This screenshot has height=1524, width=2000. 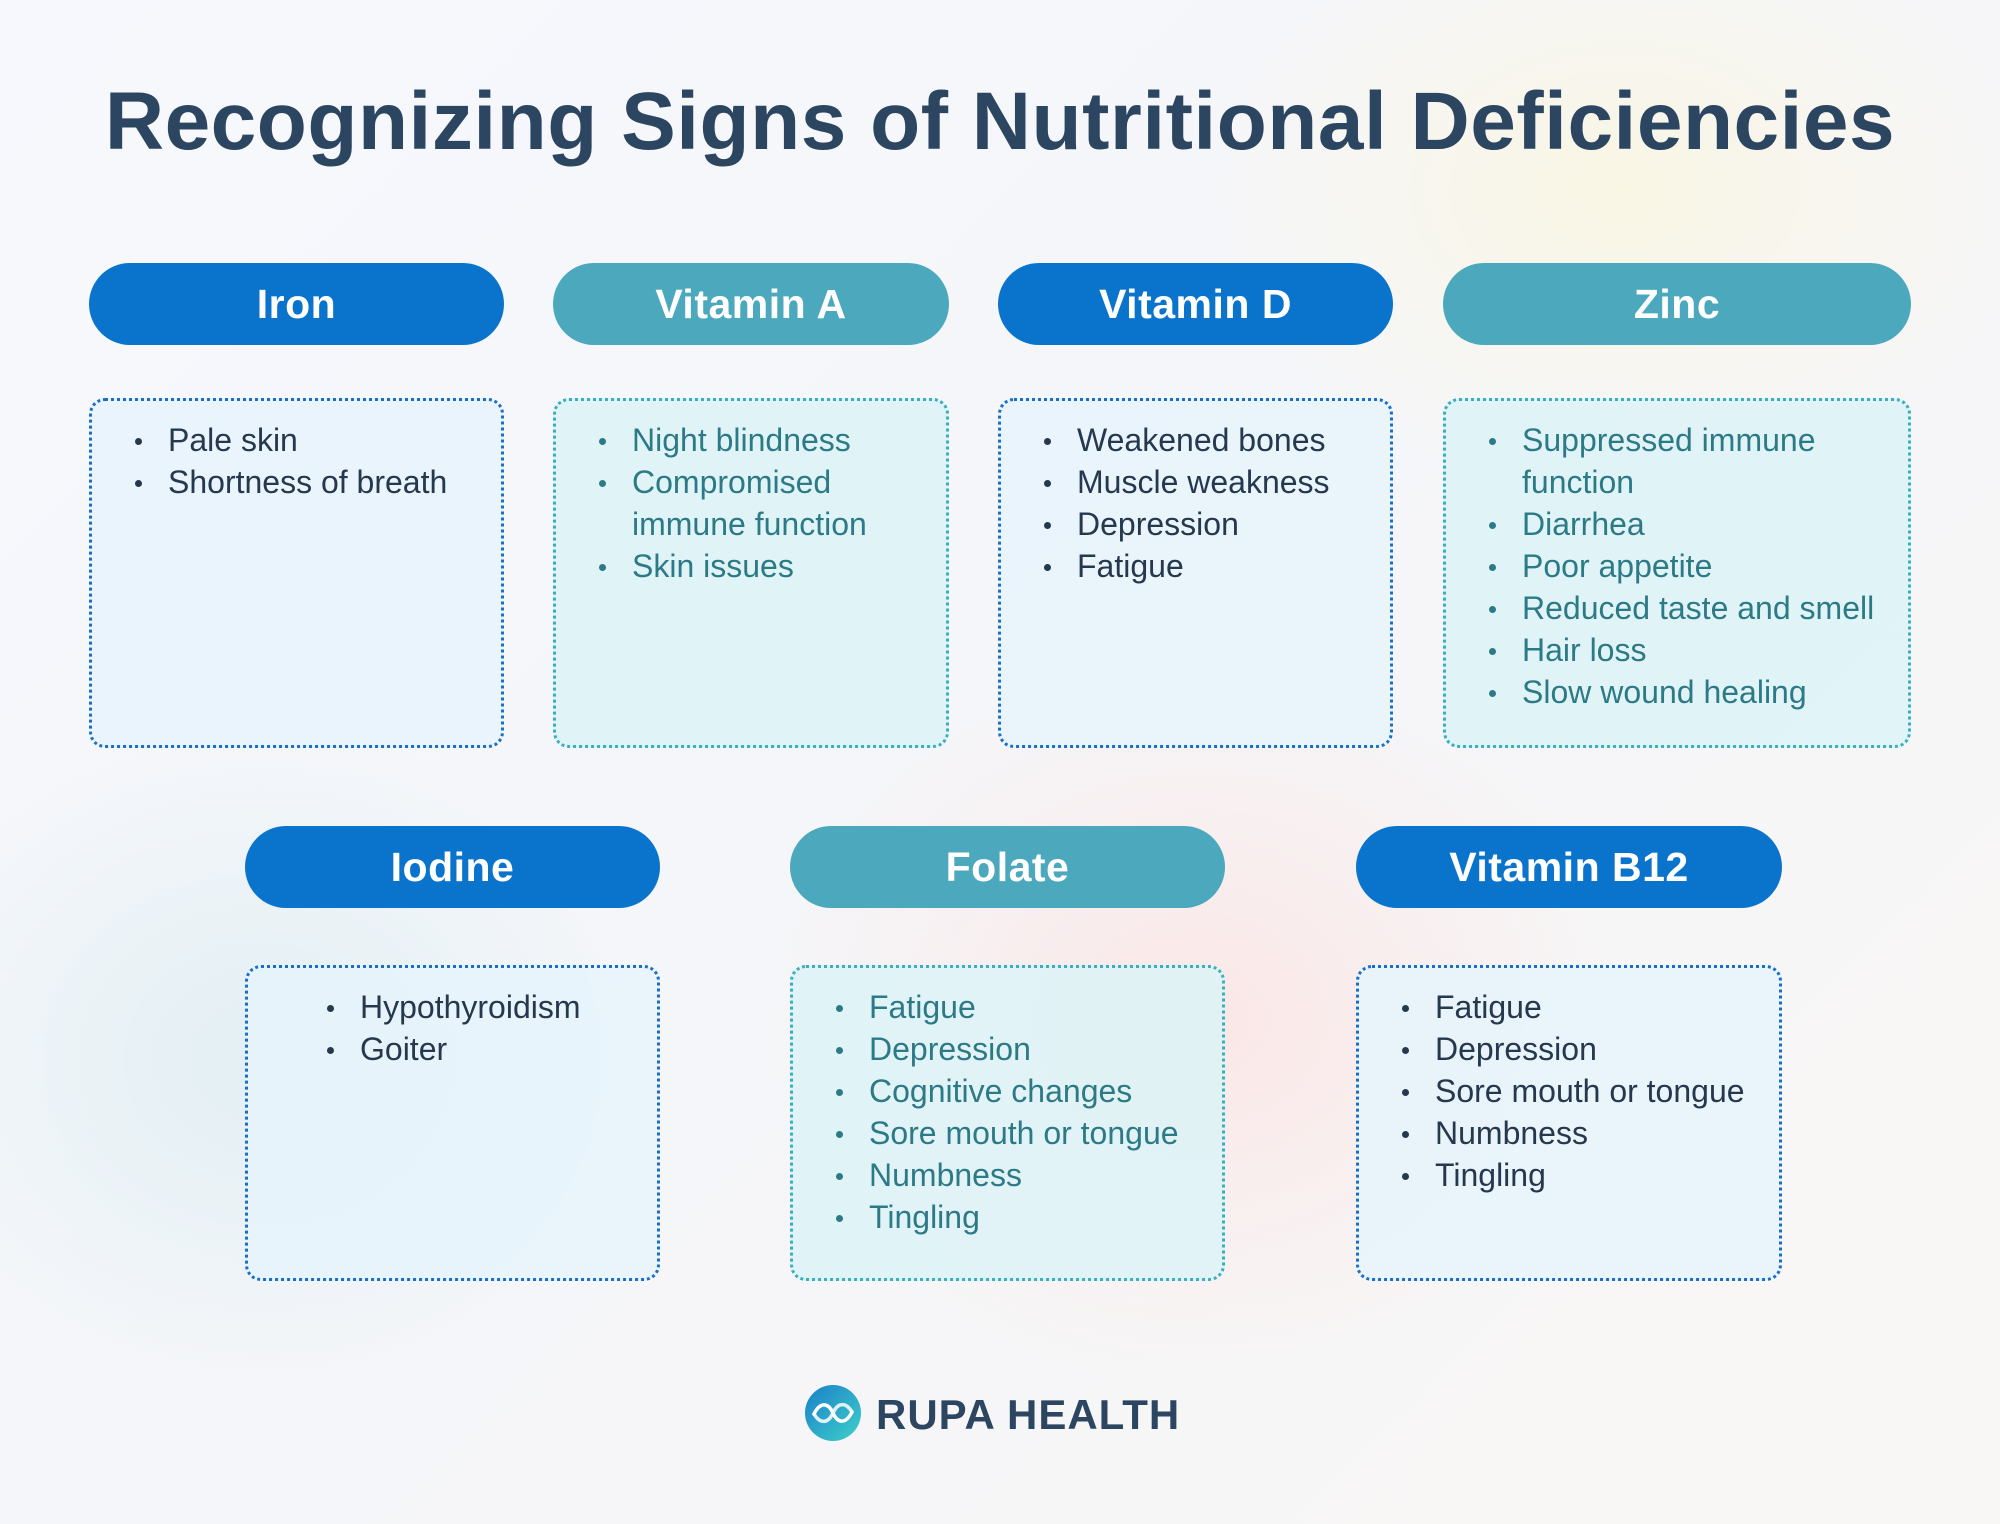 I want to click on list-item: Cognitive changes, so click(x=1019, y=1091).